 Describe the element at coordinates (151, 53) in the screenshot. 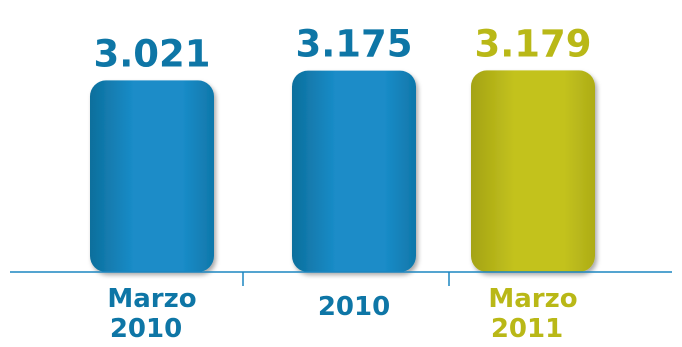

I see `bar-value-label: 3.021` at that location.